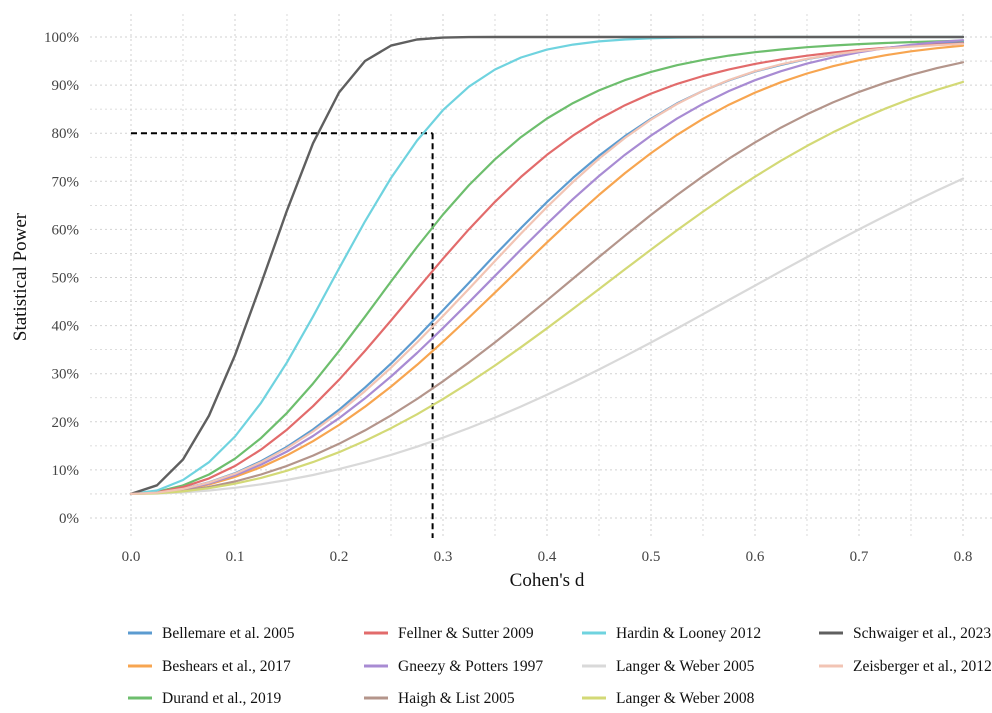 This screenshot has height=713, width=992. What do you see at coordinates (66, 86) in the screenshot?
I see `y-tick-label: 90%` at bounding box center [66, 86].